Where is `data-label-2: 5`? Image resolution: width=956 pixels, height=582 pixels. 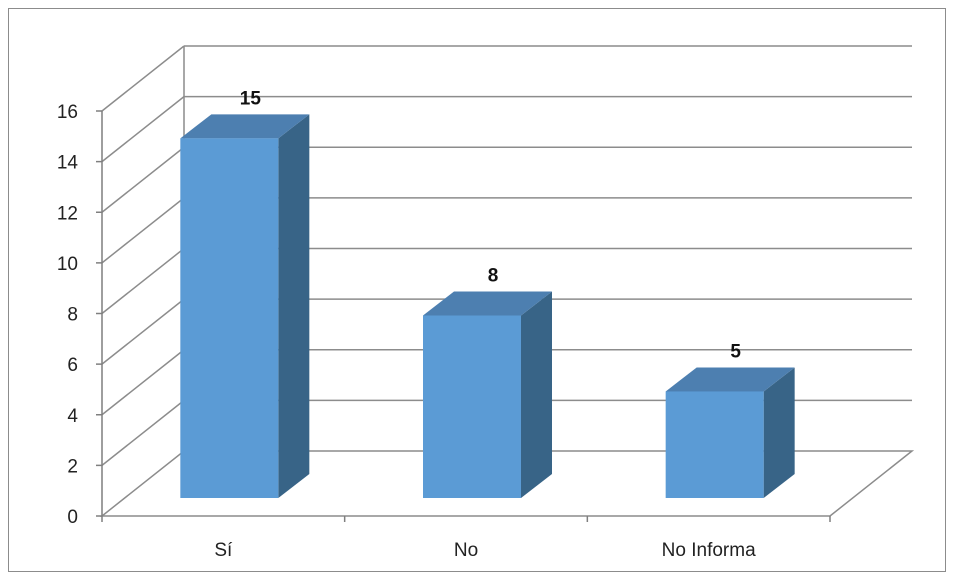 data-label-2: 5 is located at coordinates (735, 351).